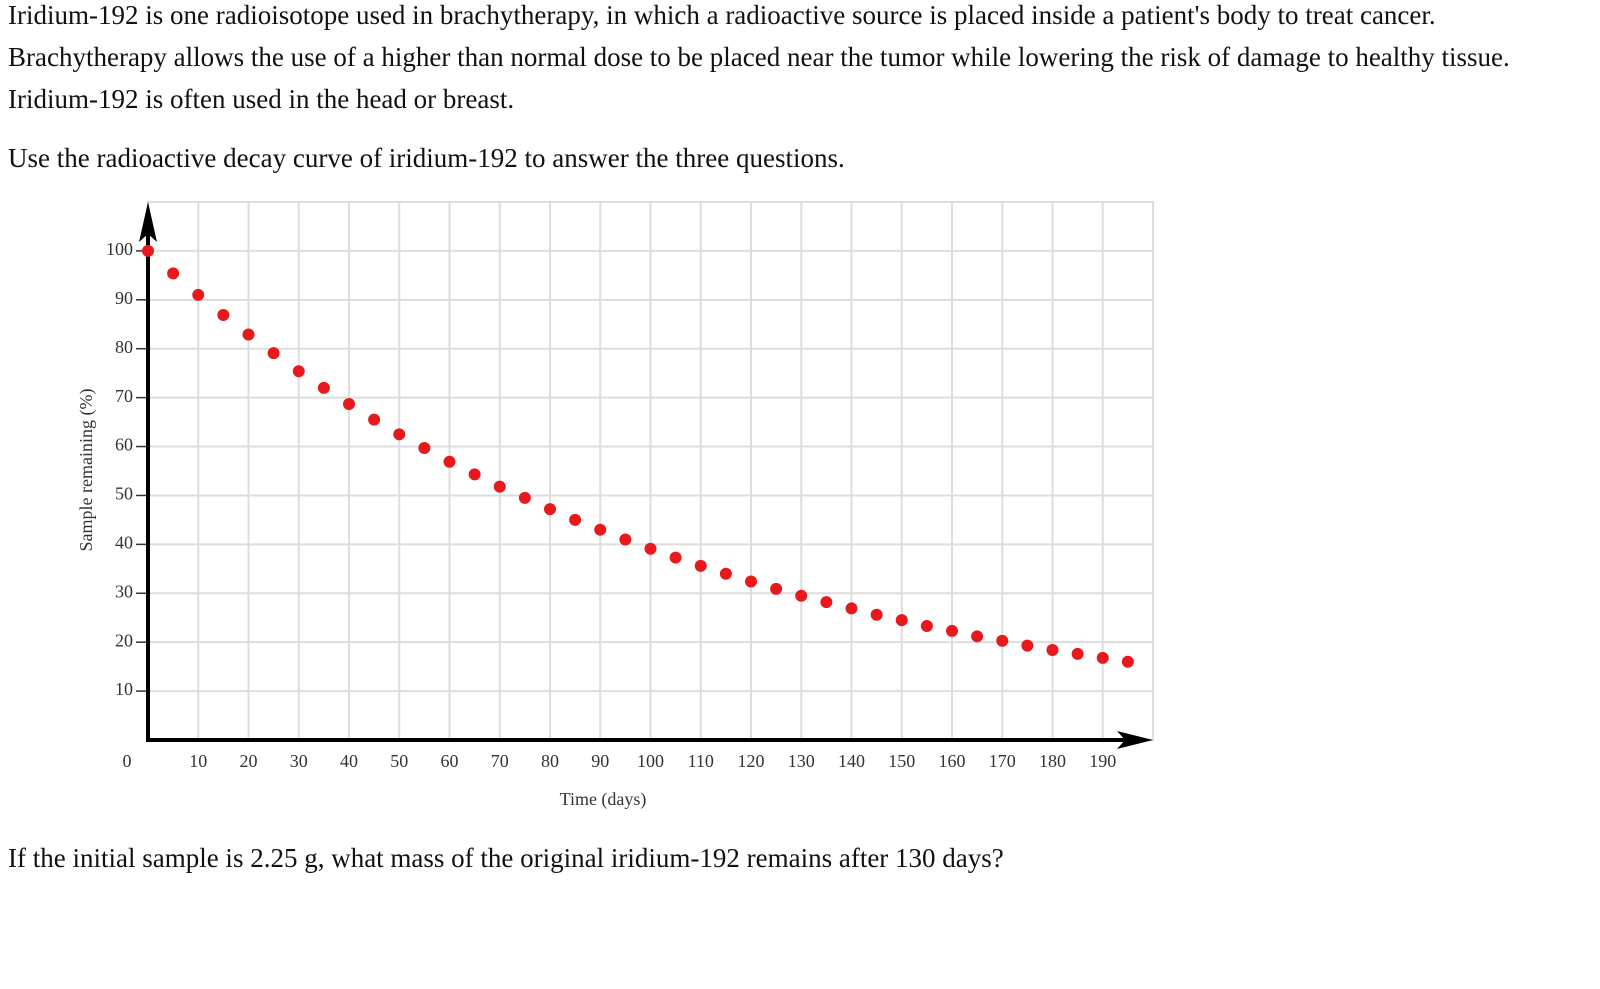  Describe the element at coordinates (1002, 761) in the screenshot. I see `x-tick-label: 170` at that location.